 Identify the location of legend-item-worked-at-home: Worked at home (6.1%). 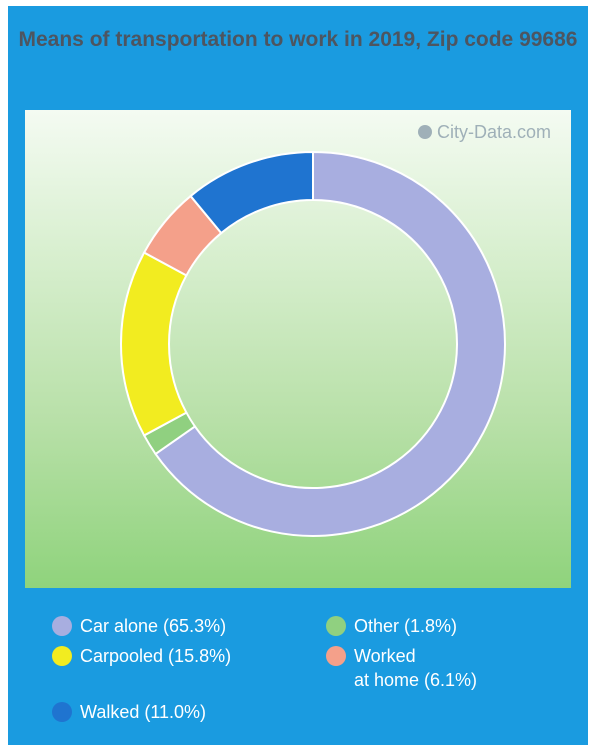
(401, 668).